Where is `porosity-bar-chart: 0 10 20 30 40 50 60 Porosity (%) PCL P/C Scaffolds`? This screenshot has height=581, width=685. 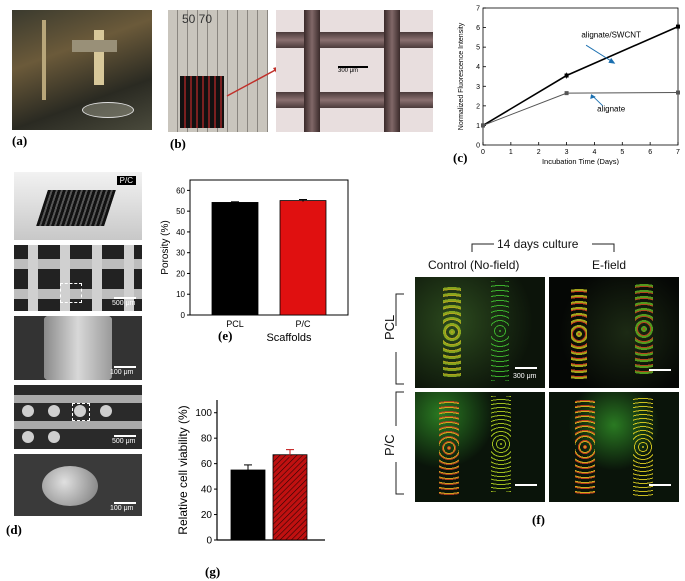
porosity-bar-chart: 0 10 20 30 40 50 60 Porosity (%) PCL P/C Scaffolds is located at coordinates (254, 261).